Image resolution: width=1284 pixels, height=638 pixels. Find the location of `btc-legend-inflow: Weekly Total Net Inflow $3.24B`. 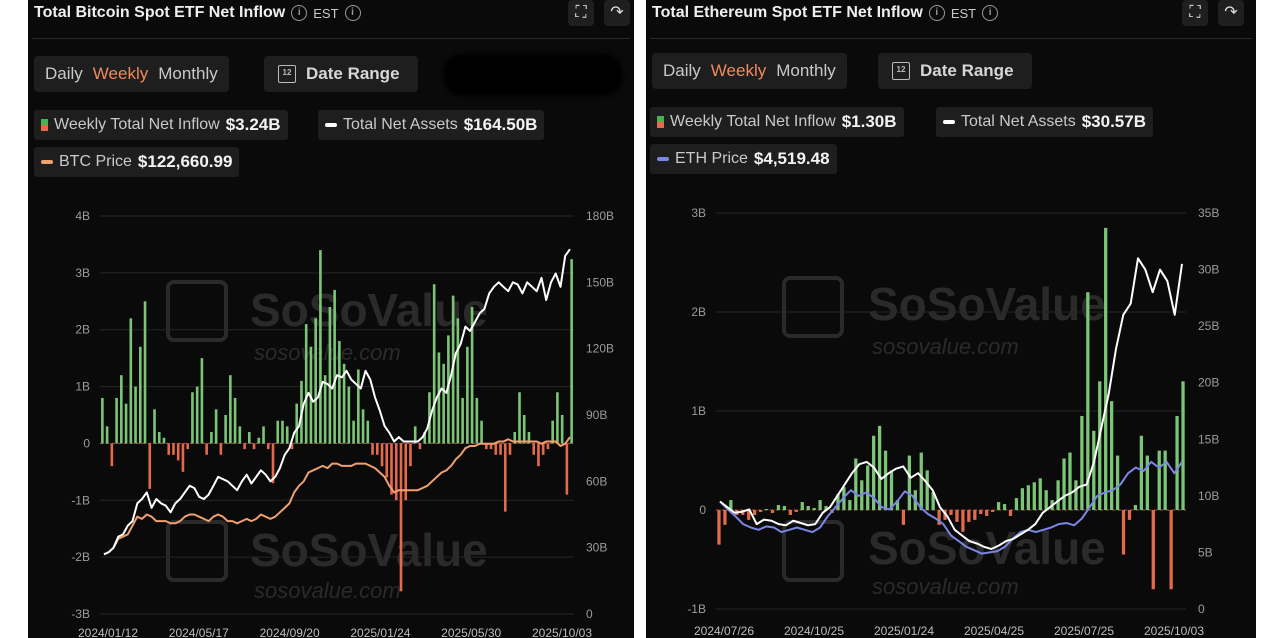

btc-legend-inflow: Weekly Total Net Inflow $3.24B is located at coordinates (161, 125).